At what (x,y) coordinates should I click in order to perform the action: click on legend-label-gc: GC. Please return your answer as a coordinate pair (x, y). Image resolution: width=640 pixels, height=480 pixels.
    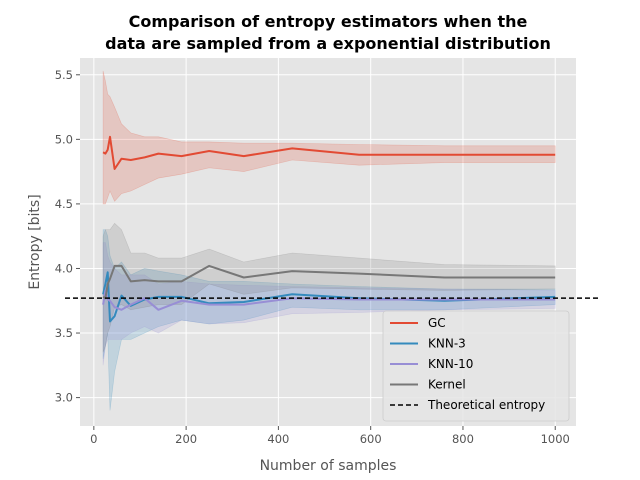
    Looking at the image, I should click on (437, 323).